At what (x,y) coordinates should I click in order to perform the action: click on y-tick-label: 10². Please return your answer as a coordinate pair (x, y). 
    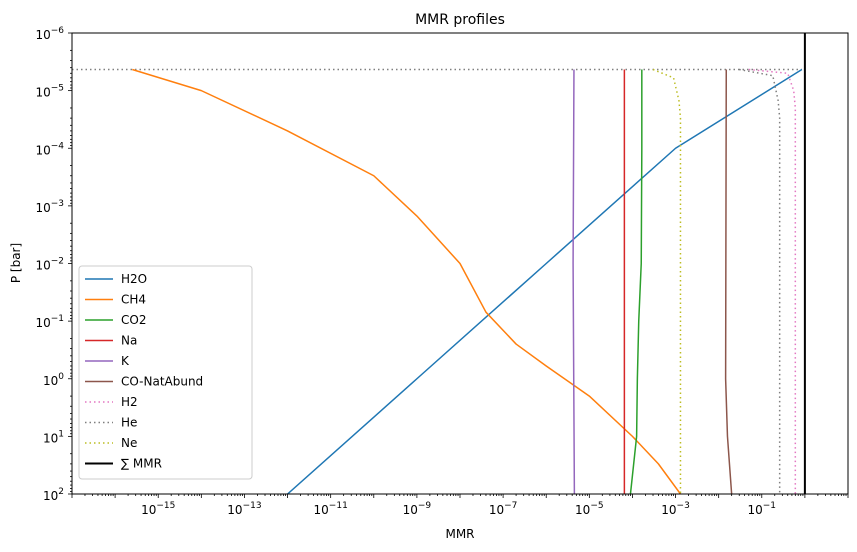
    Looking at the image, I should click on (53, 495).